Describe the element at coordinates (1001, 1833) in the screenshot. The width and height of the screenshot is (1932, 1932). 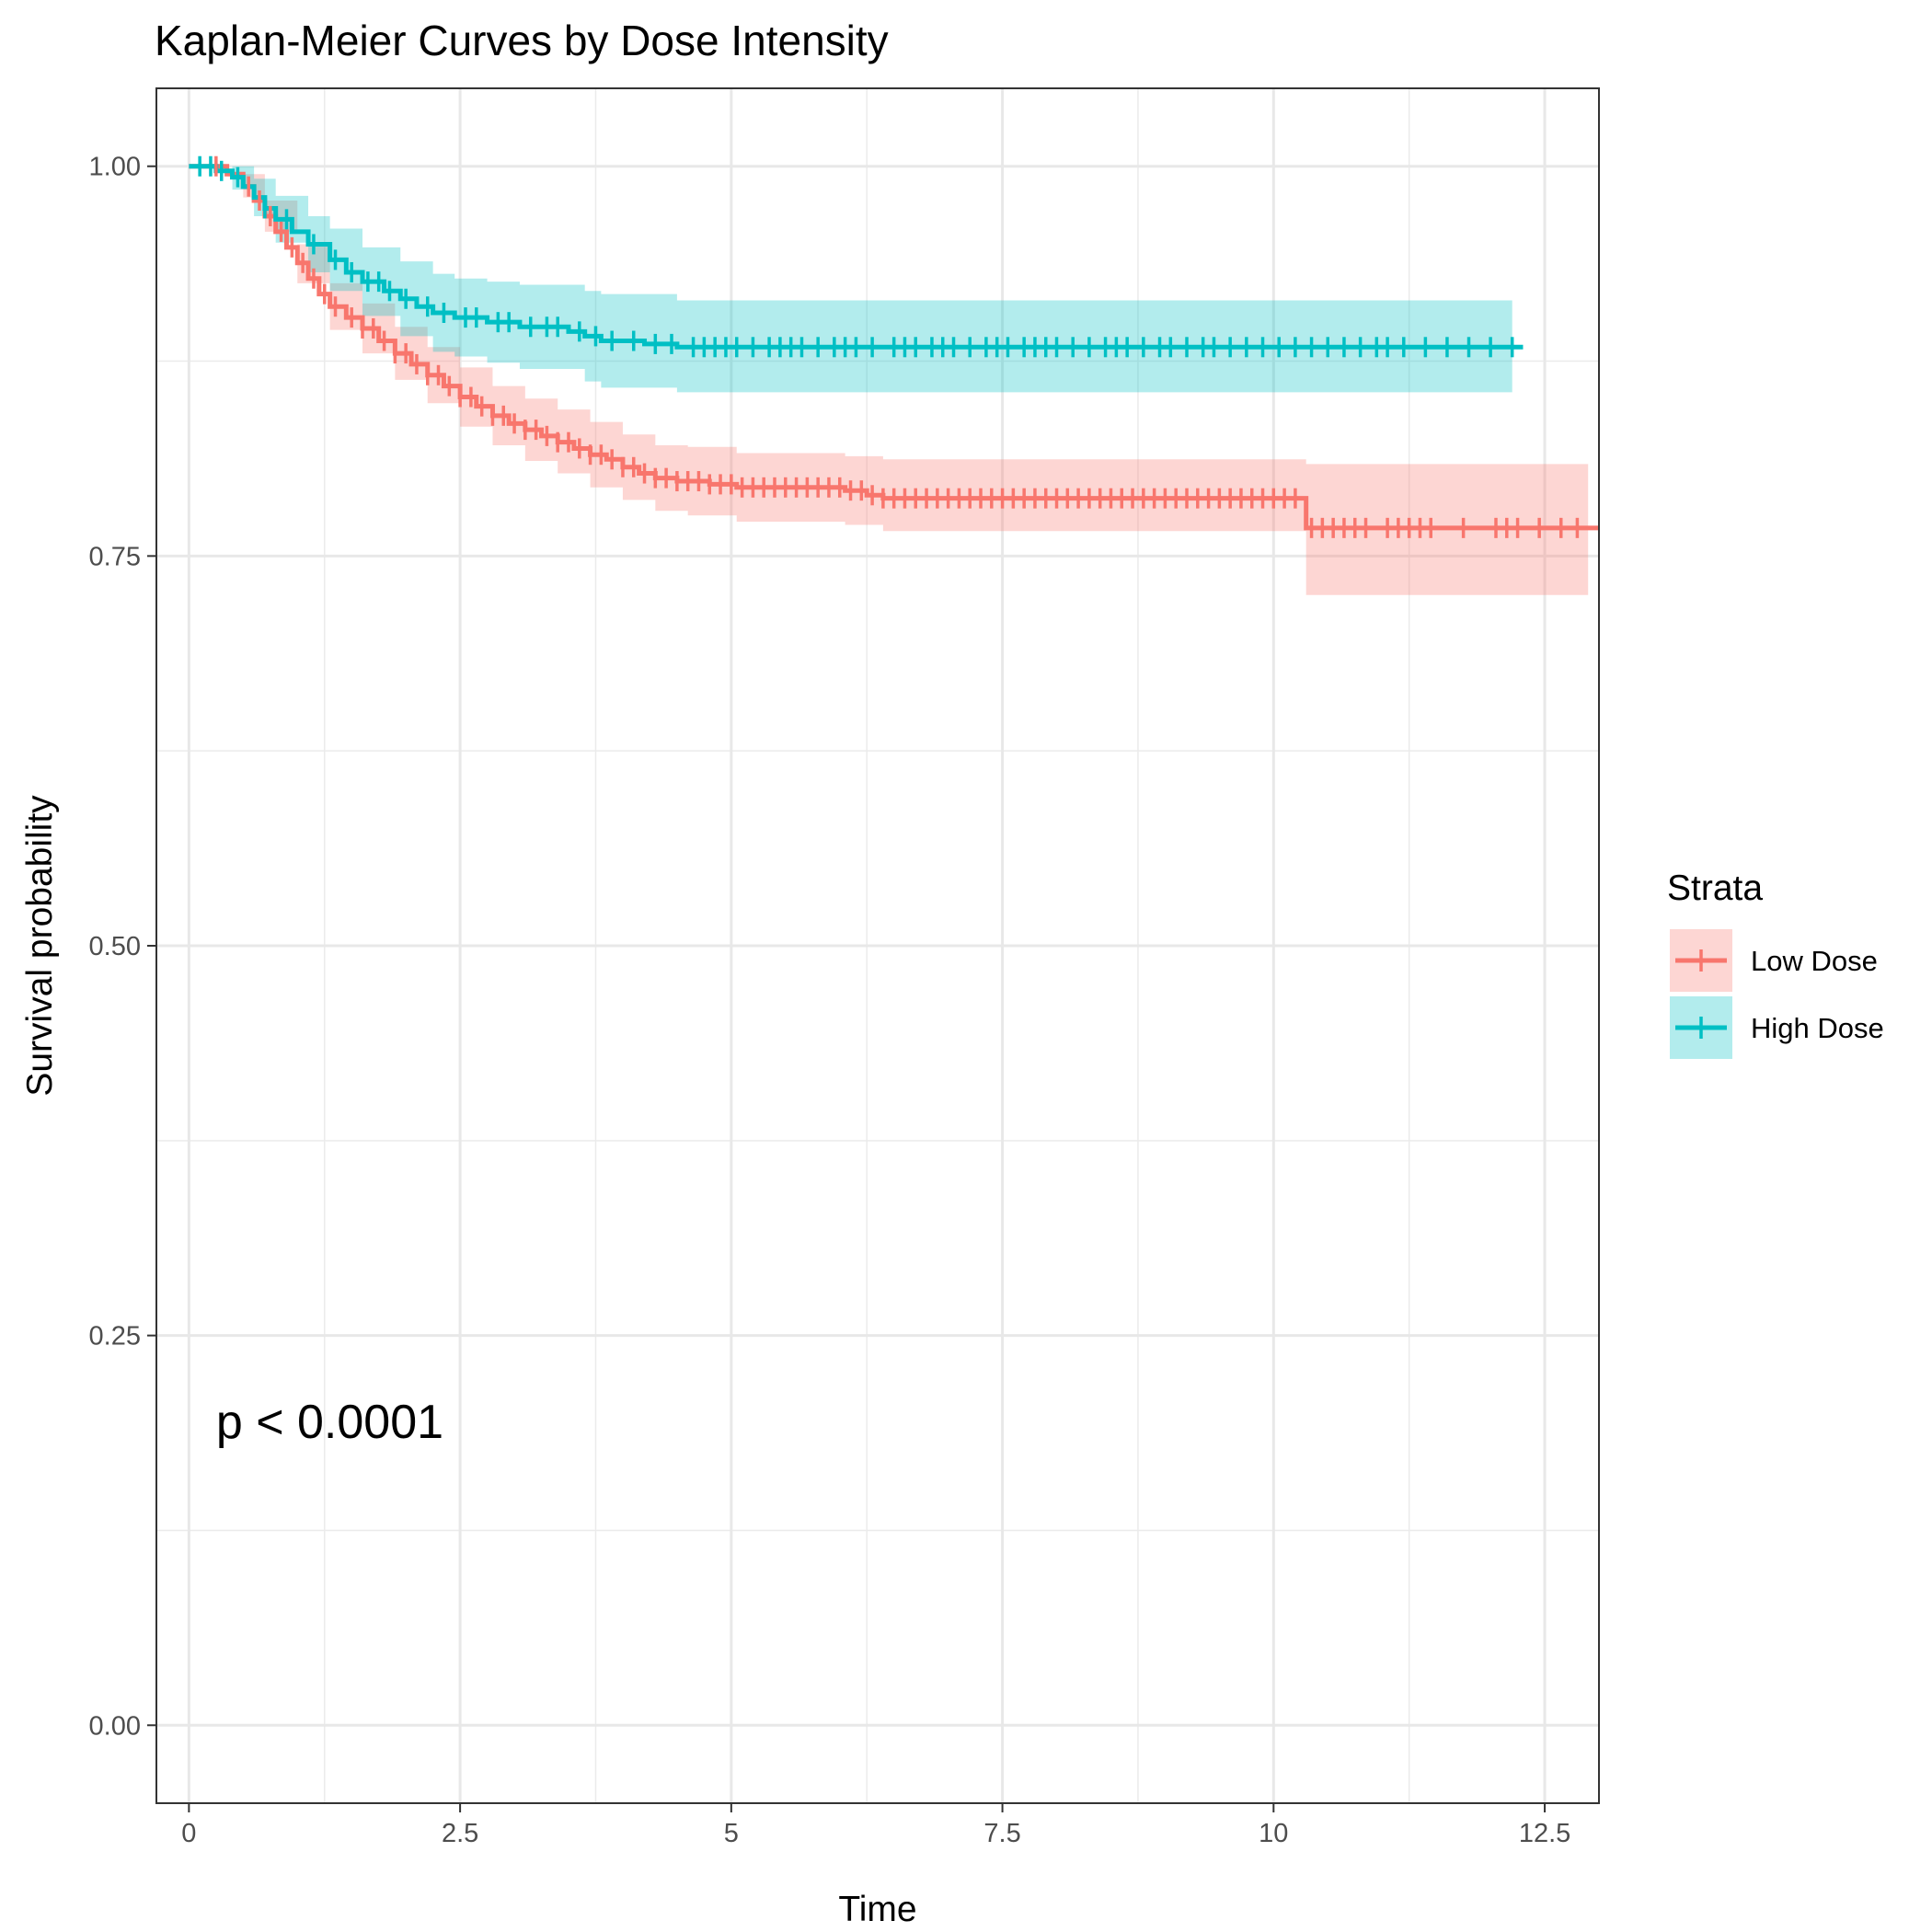
I see `x-tick-label: 7.5` at that location.